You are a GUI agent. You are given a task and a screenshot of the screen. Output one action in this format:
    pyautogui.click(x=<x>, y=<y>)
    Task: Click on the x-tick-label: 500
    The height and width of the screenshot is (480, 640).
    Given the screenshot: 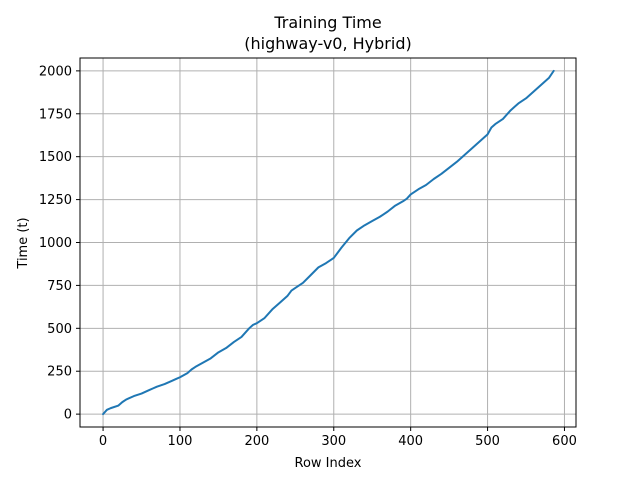 What is the action you would take?
    pyautogui.click(x=487, y=441)
    